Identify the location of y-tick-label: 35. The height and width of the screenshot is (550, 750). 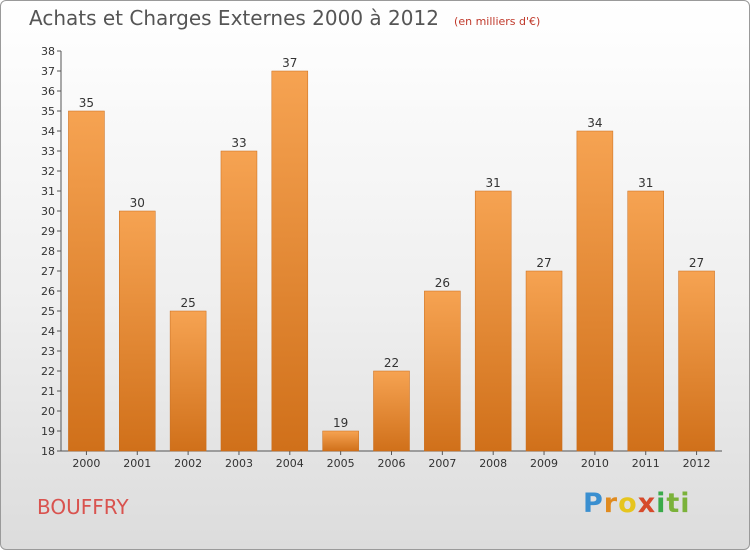
(48, 111).